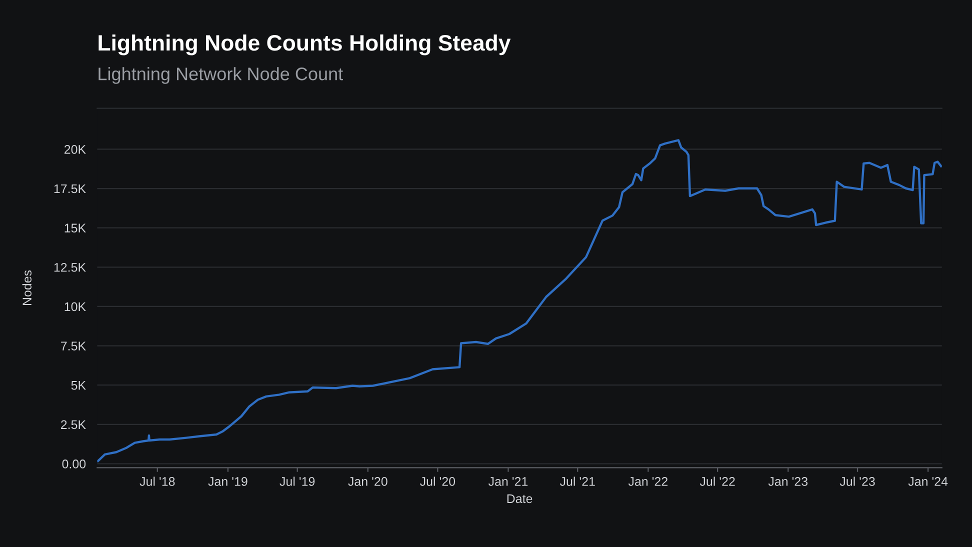 This screenshot has height=547, width=972. I want to click on y-tick-label: 12.5K, so click(70, 267).